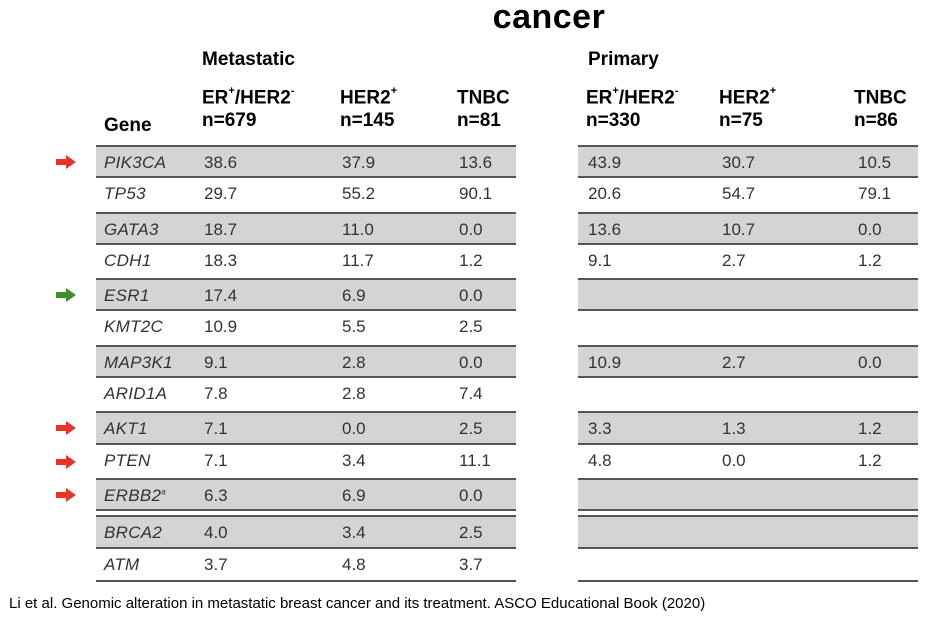 The image size is (944, 624). Describe the element at coordinates (354, 460) in the screenshot. I see `metastatic-value: 3.4` at that location.